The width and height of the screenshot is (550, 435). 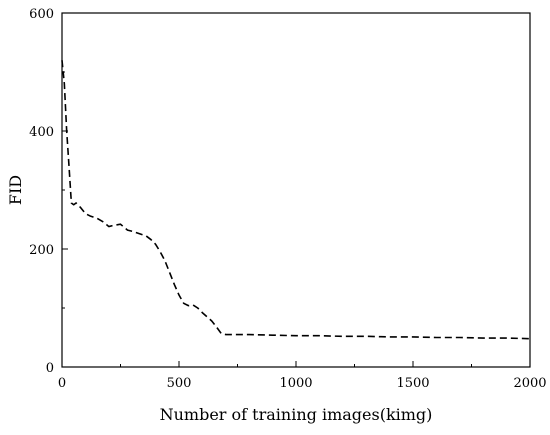 What do you see at coordinates (62, 383) in the screenshot?
I see `x-tick-label: 0` at bounding box center [62, 383].